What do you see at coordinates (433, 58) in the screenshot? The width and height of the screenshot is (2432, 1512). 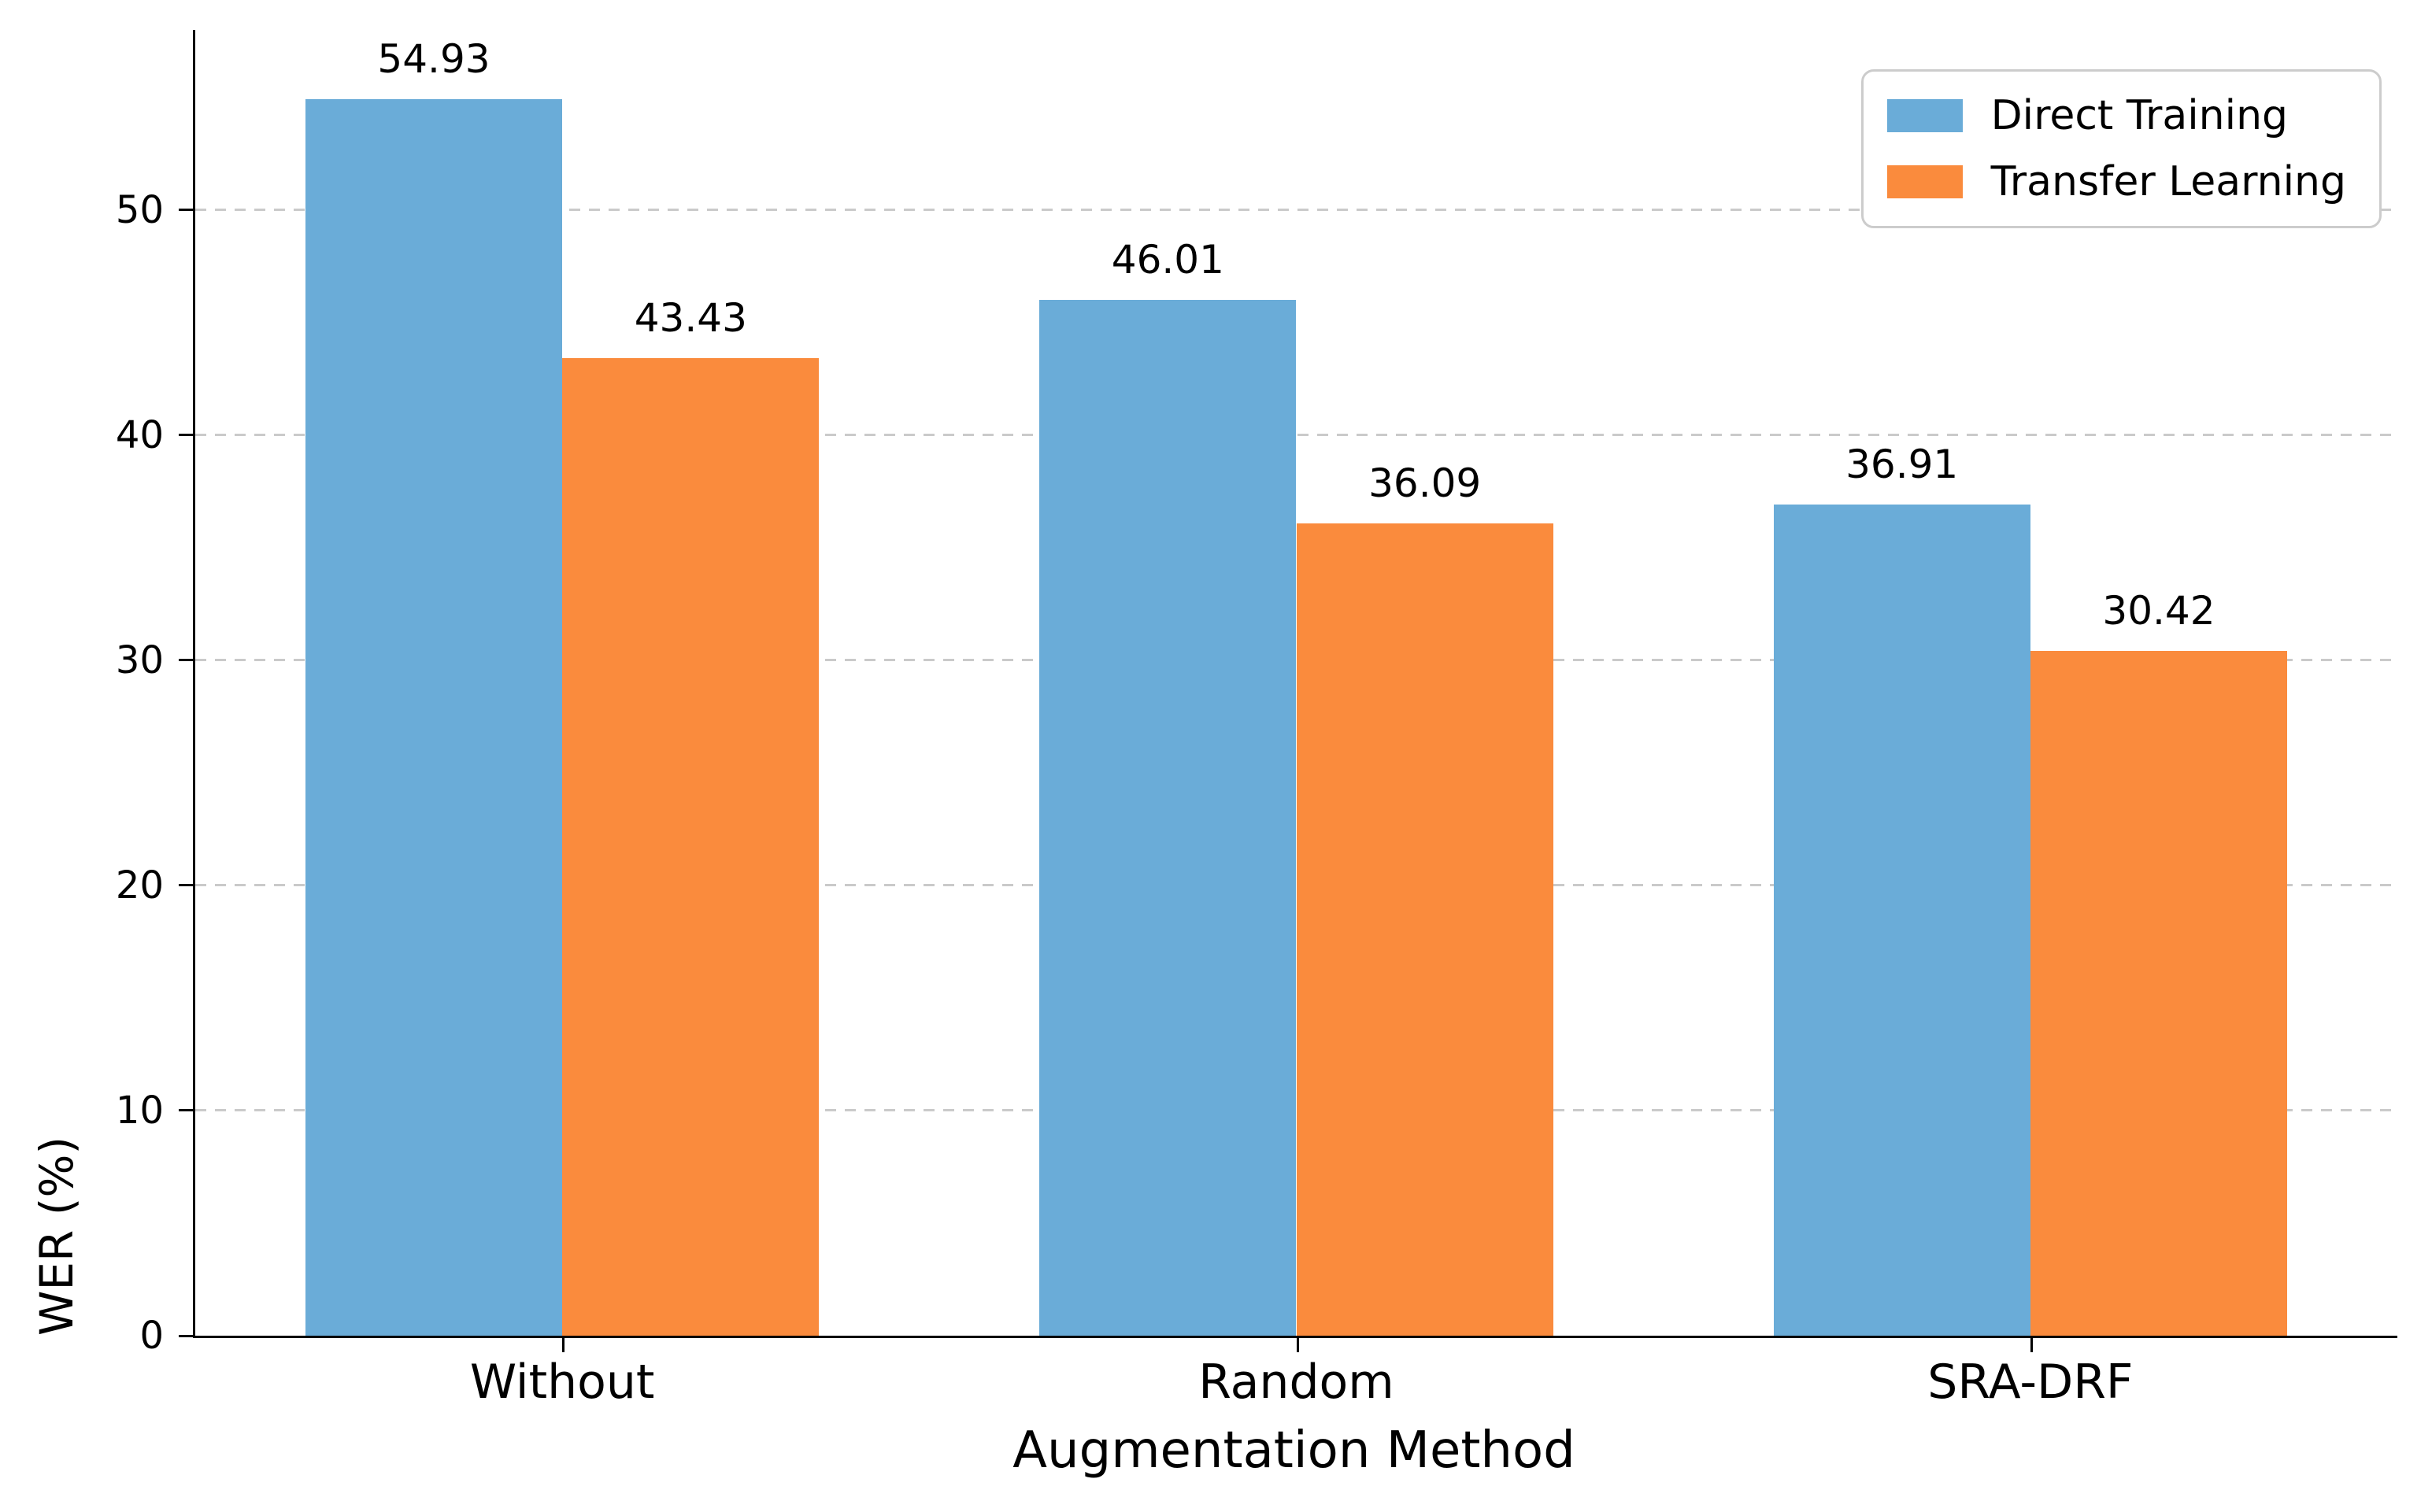 I see `value-label-direct-training-without: 54.93` at bounding box center [433, 58].